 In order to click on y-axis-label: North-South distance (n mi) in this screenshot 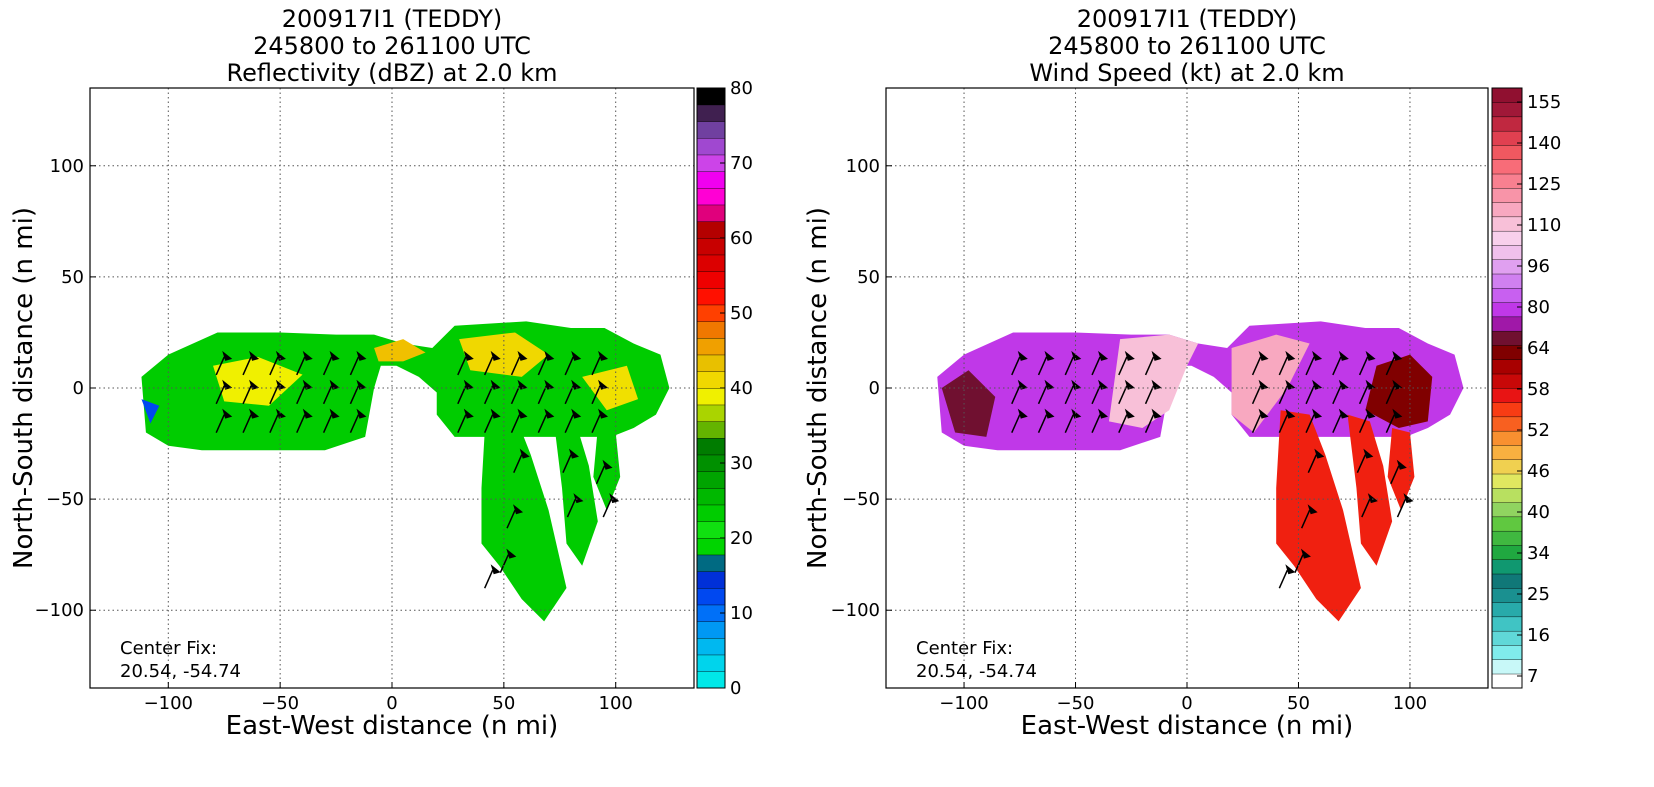, I will do `click(818, 388)`.